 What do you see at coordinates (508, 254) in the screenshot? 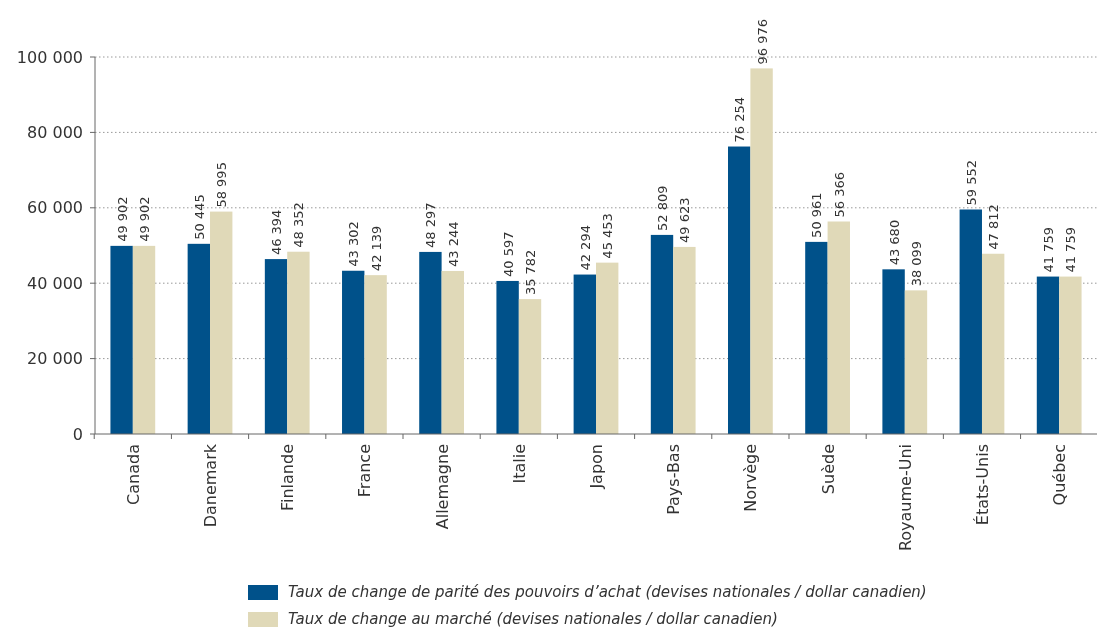
I see `data-label: 40 597` at bounding box center [508, 254].